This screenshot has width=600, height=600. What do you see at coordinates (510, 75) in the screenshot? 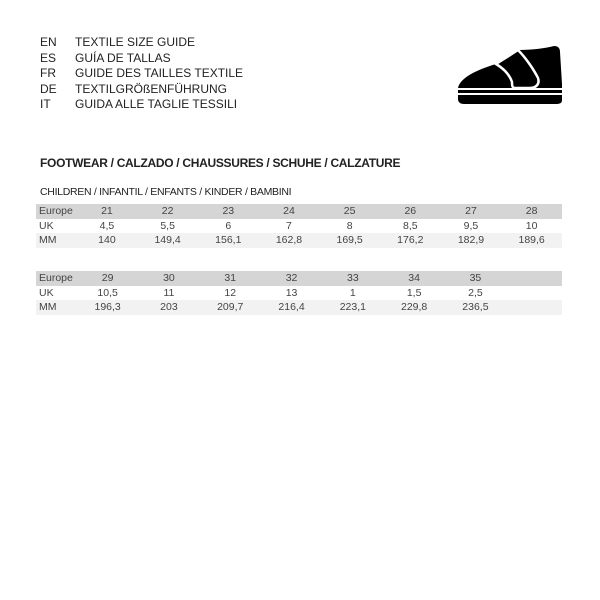
I see `shoe-icon` at bounding box center [510, 75].